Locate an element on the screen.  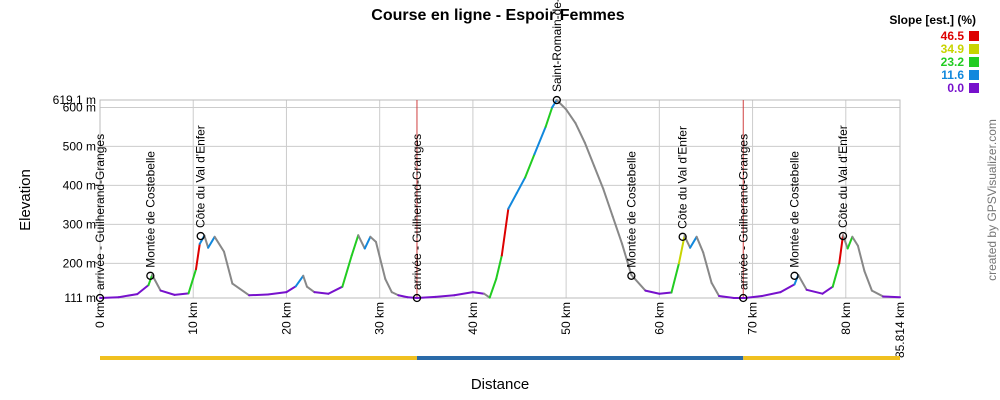
slope-legend: Slope [est.] (%) 46.534.923.211.60.0 is located at coordinates (934, 54).